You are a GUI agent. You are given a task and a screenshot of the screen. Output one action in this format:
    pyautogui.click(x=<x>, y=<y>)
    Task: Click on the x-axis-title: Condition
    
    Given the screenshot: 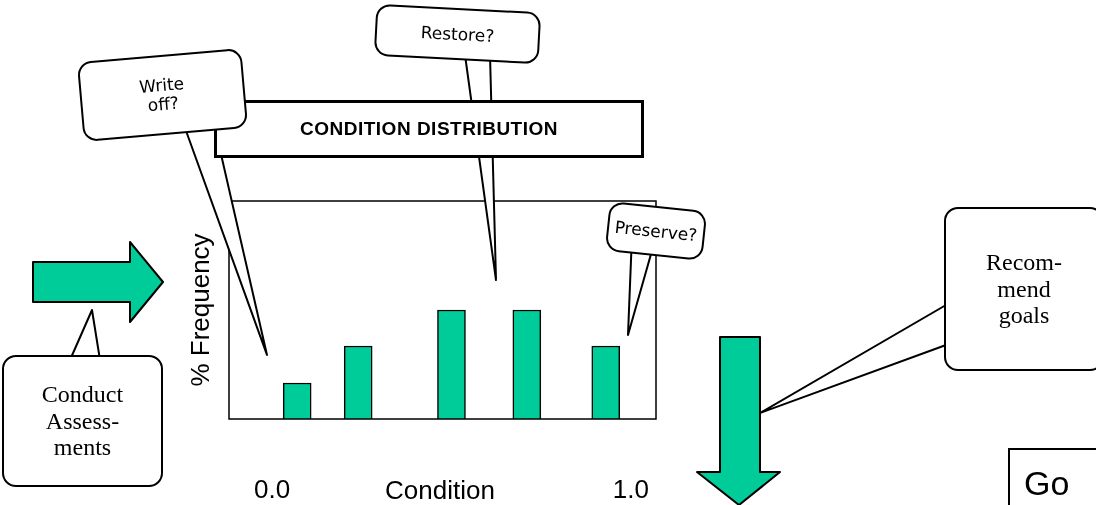 What is the action you would take?
    pyautogui.click(x=440, y=489)
    